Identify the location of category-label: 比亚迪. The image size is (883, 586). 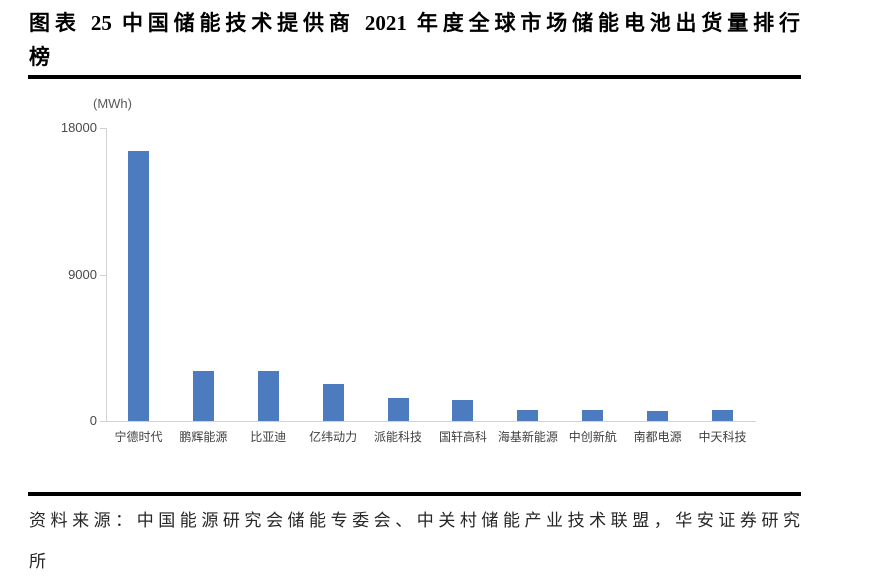
(268, 437).